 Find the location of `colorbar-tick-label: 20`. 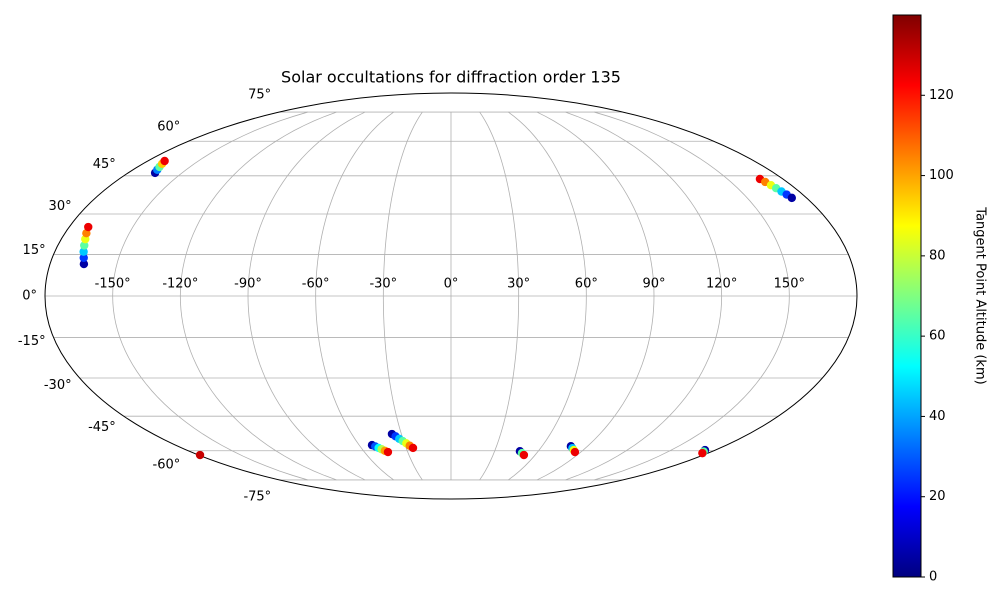

colorbar-tick-label: 20 is located at coordinates (937, 496).